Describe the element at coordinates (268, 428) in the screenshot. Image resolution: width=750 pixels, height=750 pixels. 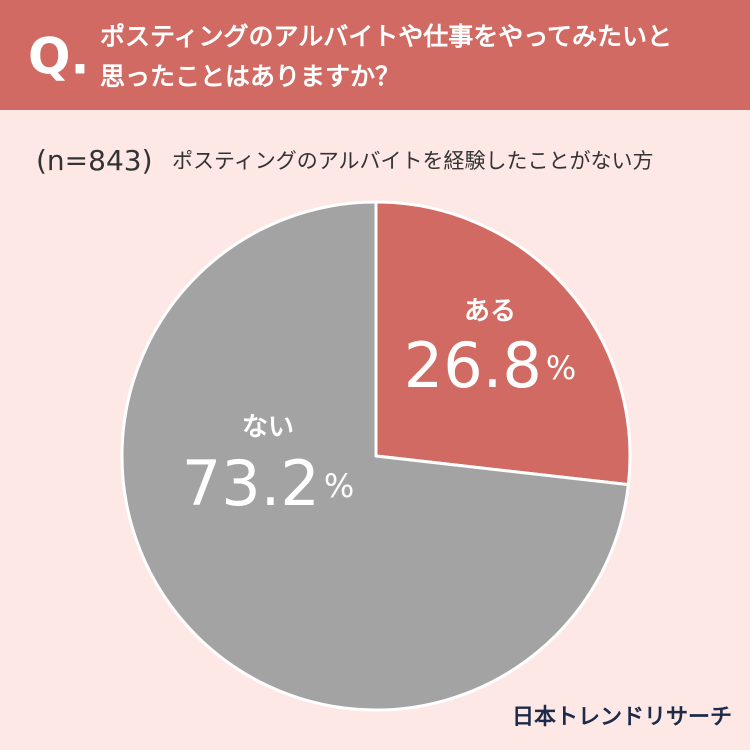
I see `slice-category: ない` at that location.